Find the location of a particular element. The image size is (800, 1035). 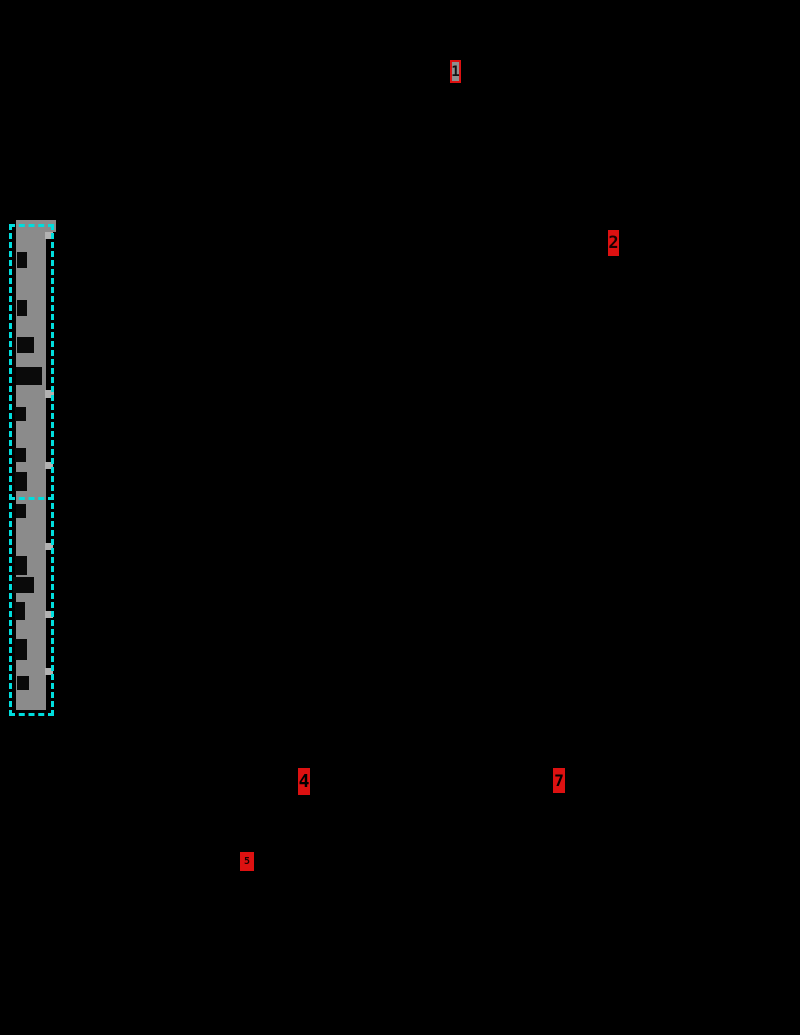

som-mark-4: 4 is located at coordinates (304, 781).